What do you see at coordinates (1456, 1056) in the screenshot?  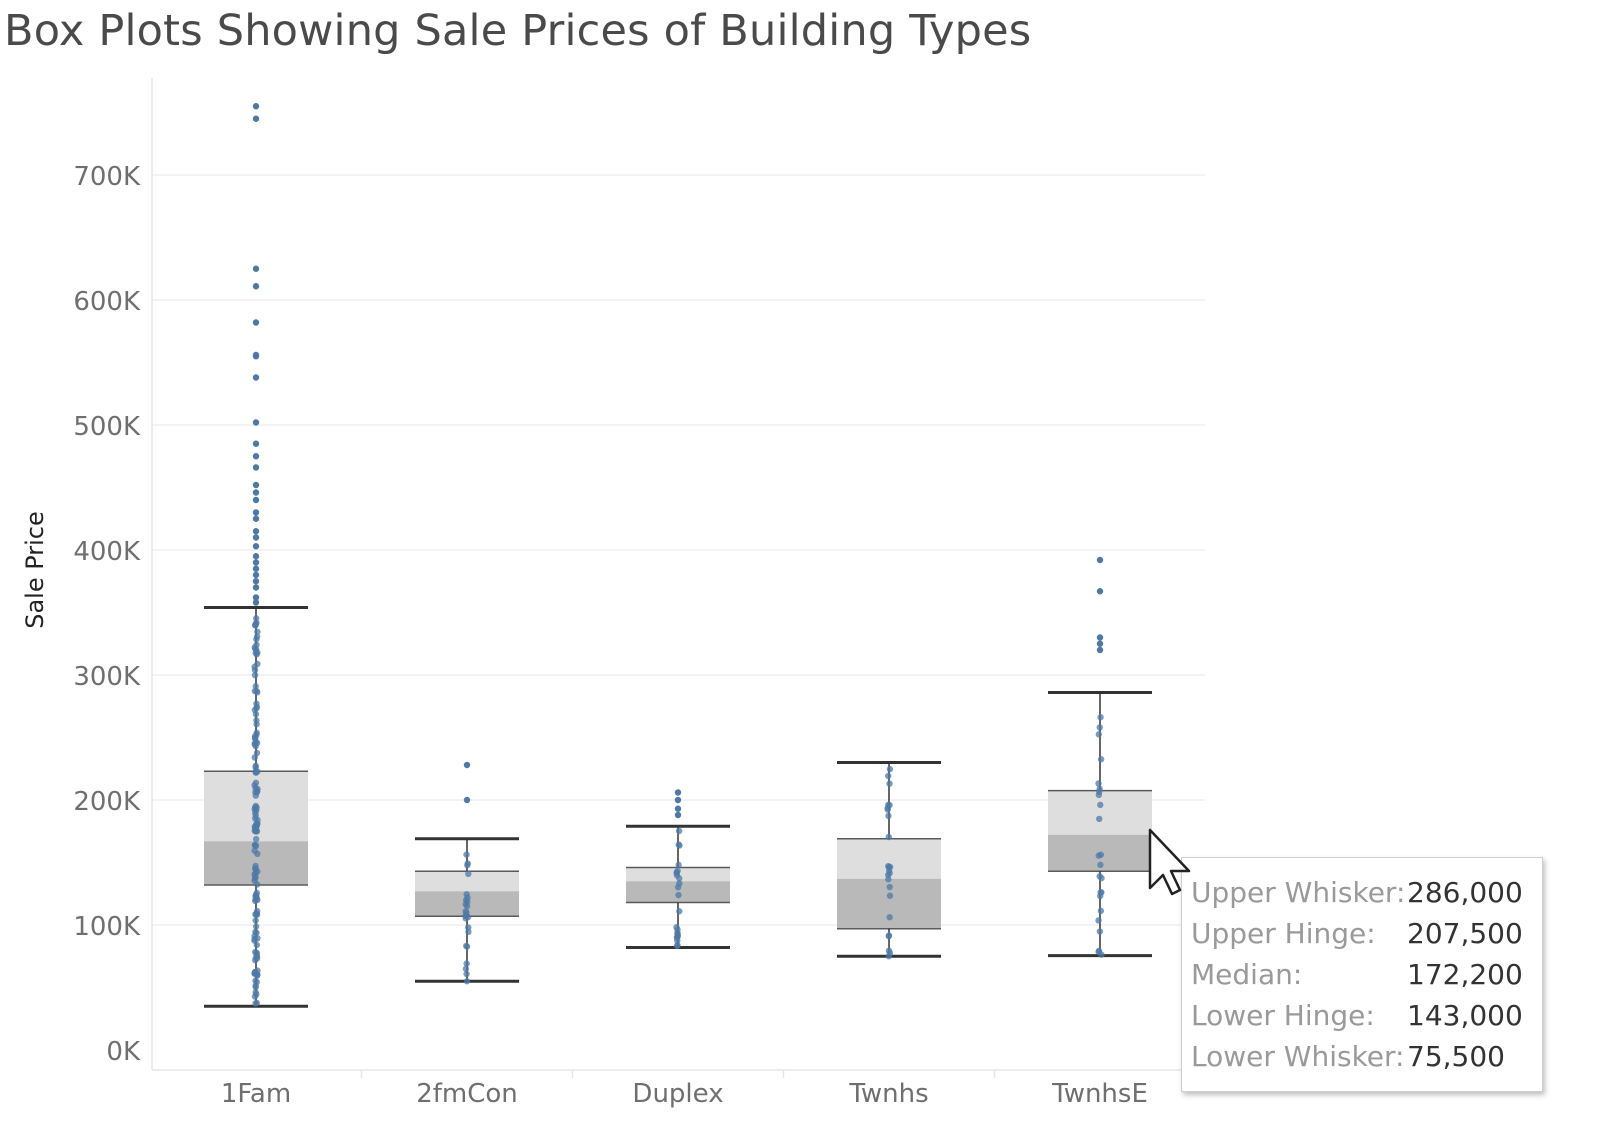 I see `tooltip-value: 75,500` at bounding box center [1456, 1056].